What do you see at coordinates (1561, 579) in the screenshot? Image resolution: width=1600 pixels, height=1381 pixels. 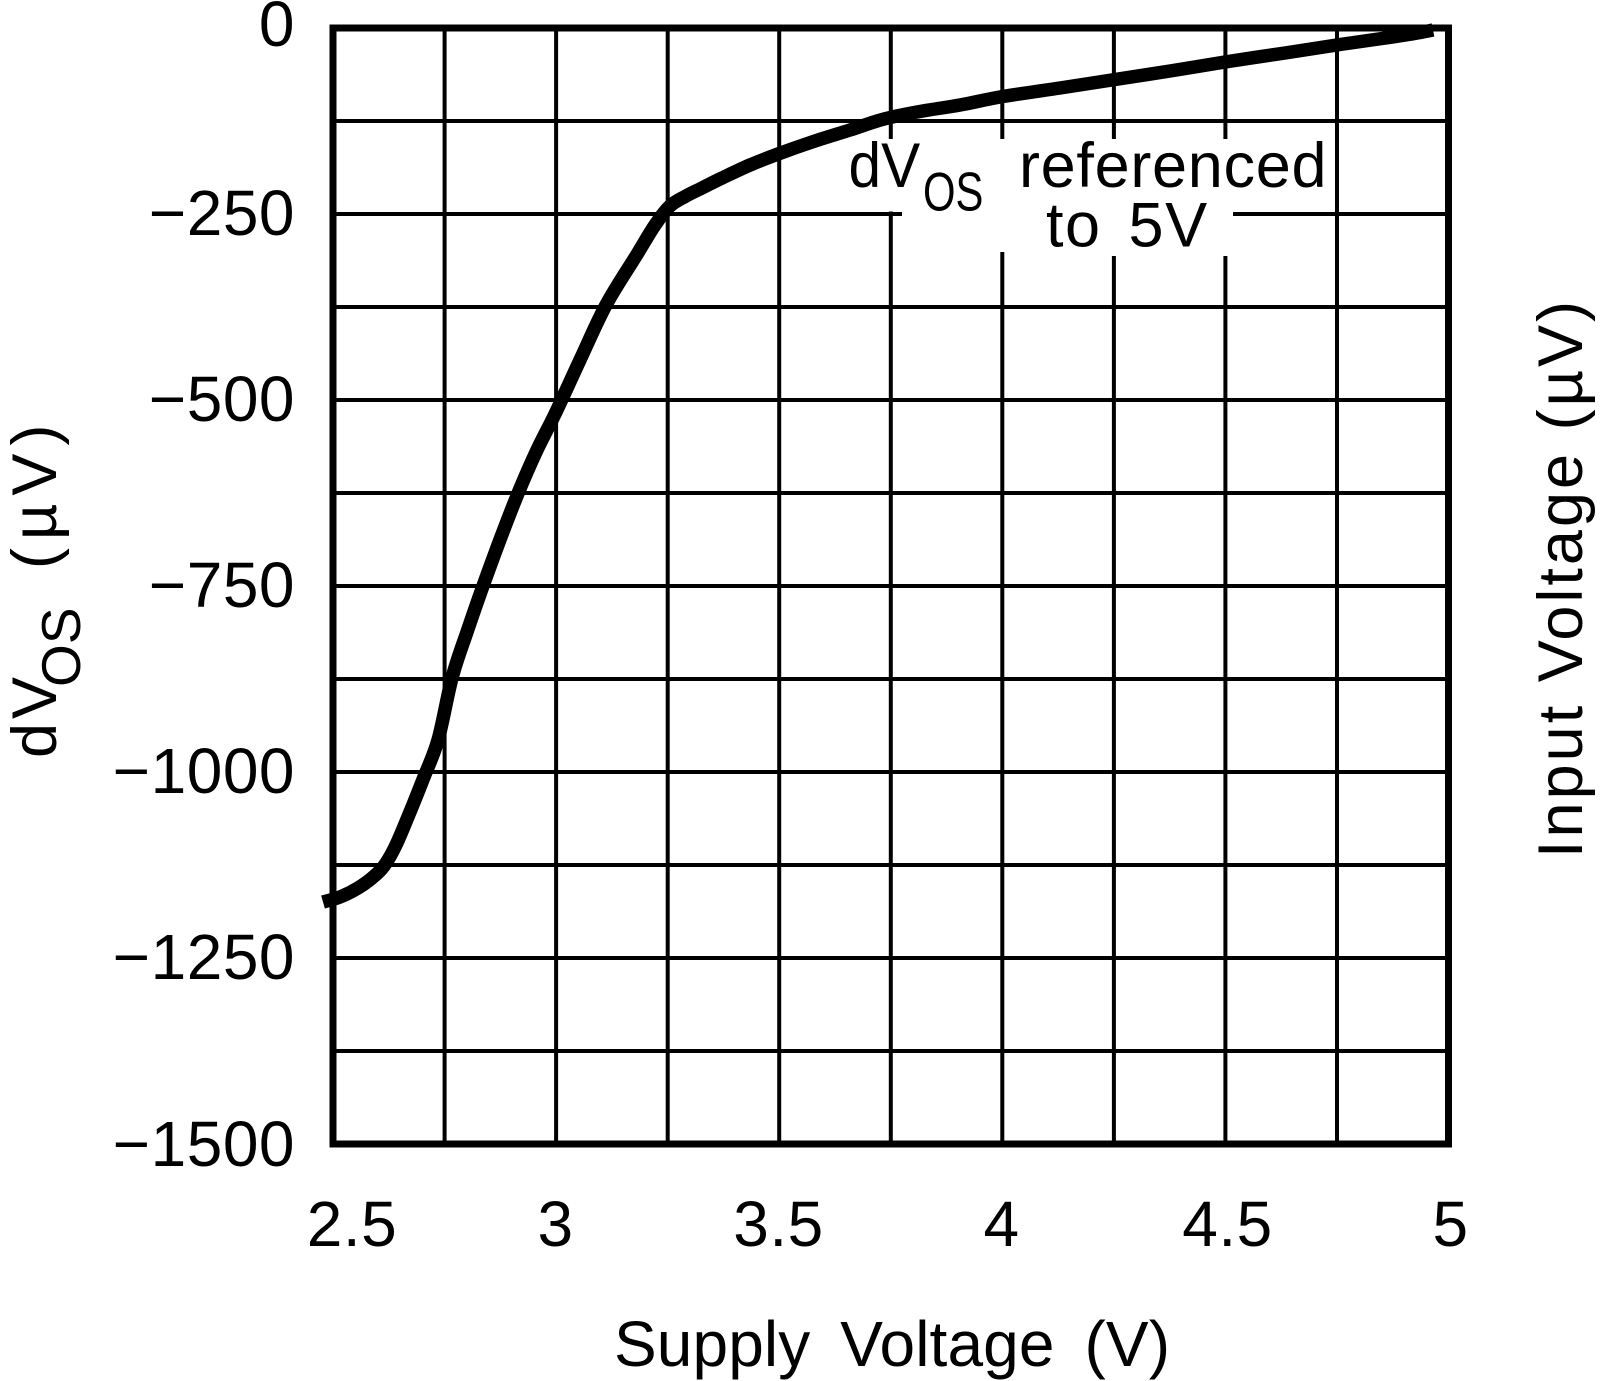 I see `svg-text: Input Voltage (µV)` at bounding box center [1561, 579].